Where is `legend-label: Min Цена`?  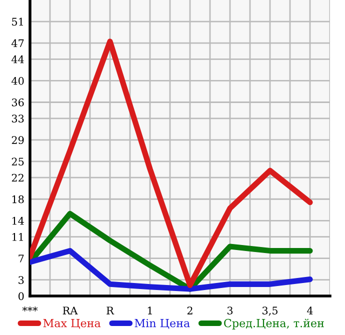
legend-label: Min Цена is located at coordinates (162, 323).